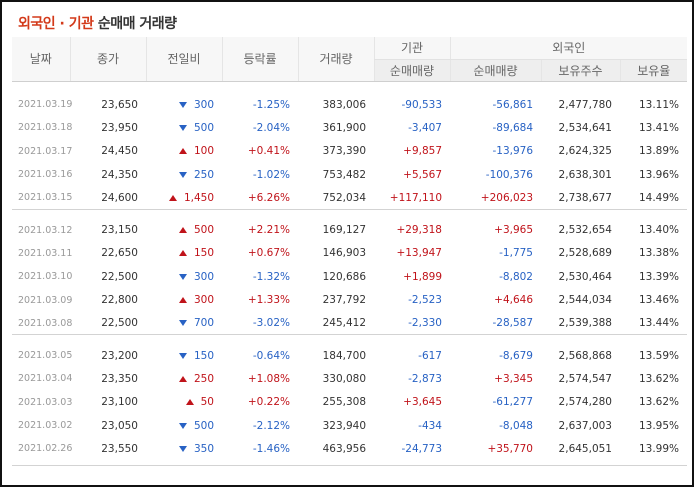  I want to click on cell-date: 2021.03.16, so click(45, 175).